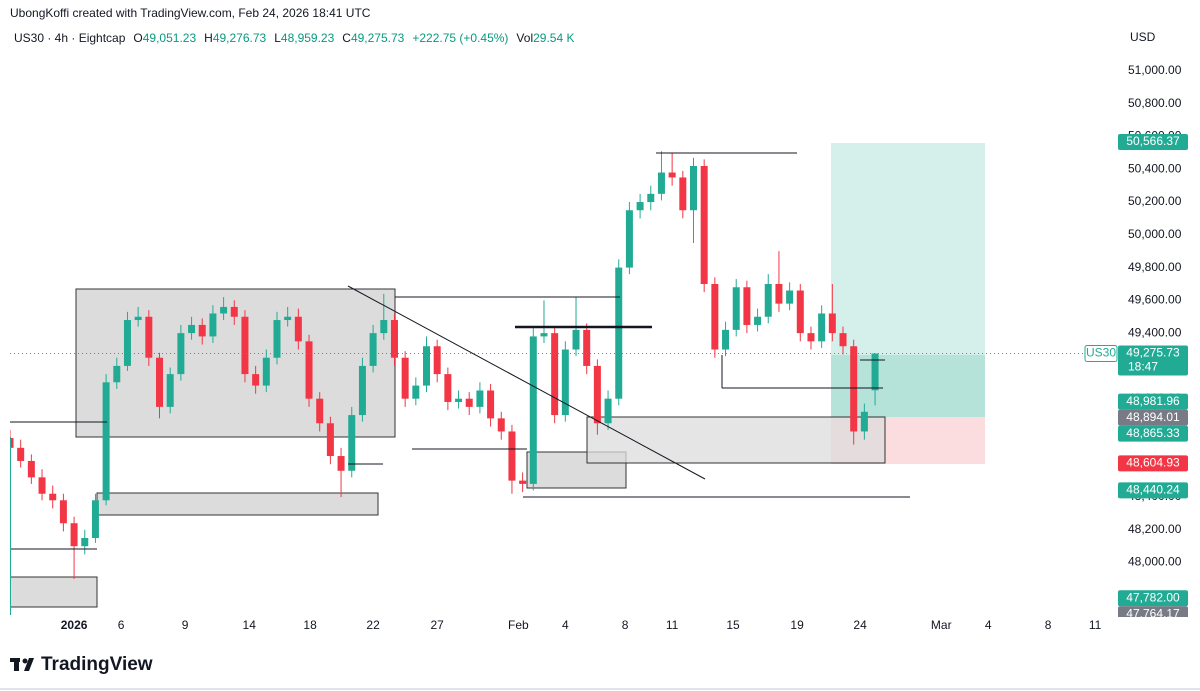 The image size is (1200, 691). I want to click on x-tick-label: 4, so click(988, 625).